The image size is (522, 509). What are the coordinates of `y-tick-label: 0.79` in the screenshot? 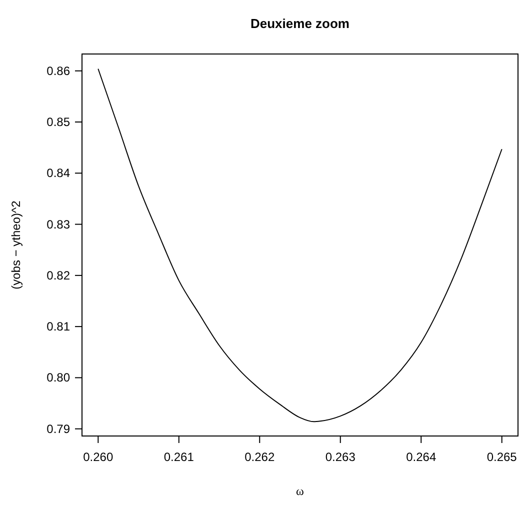 It's located at (58, 429).